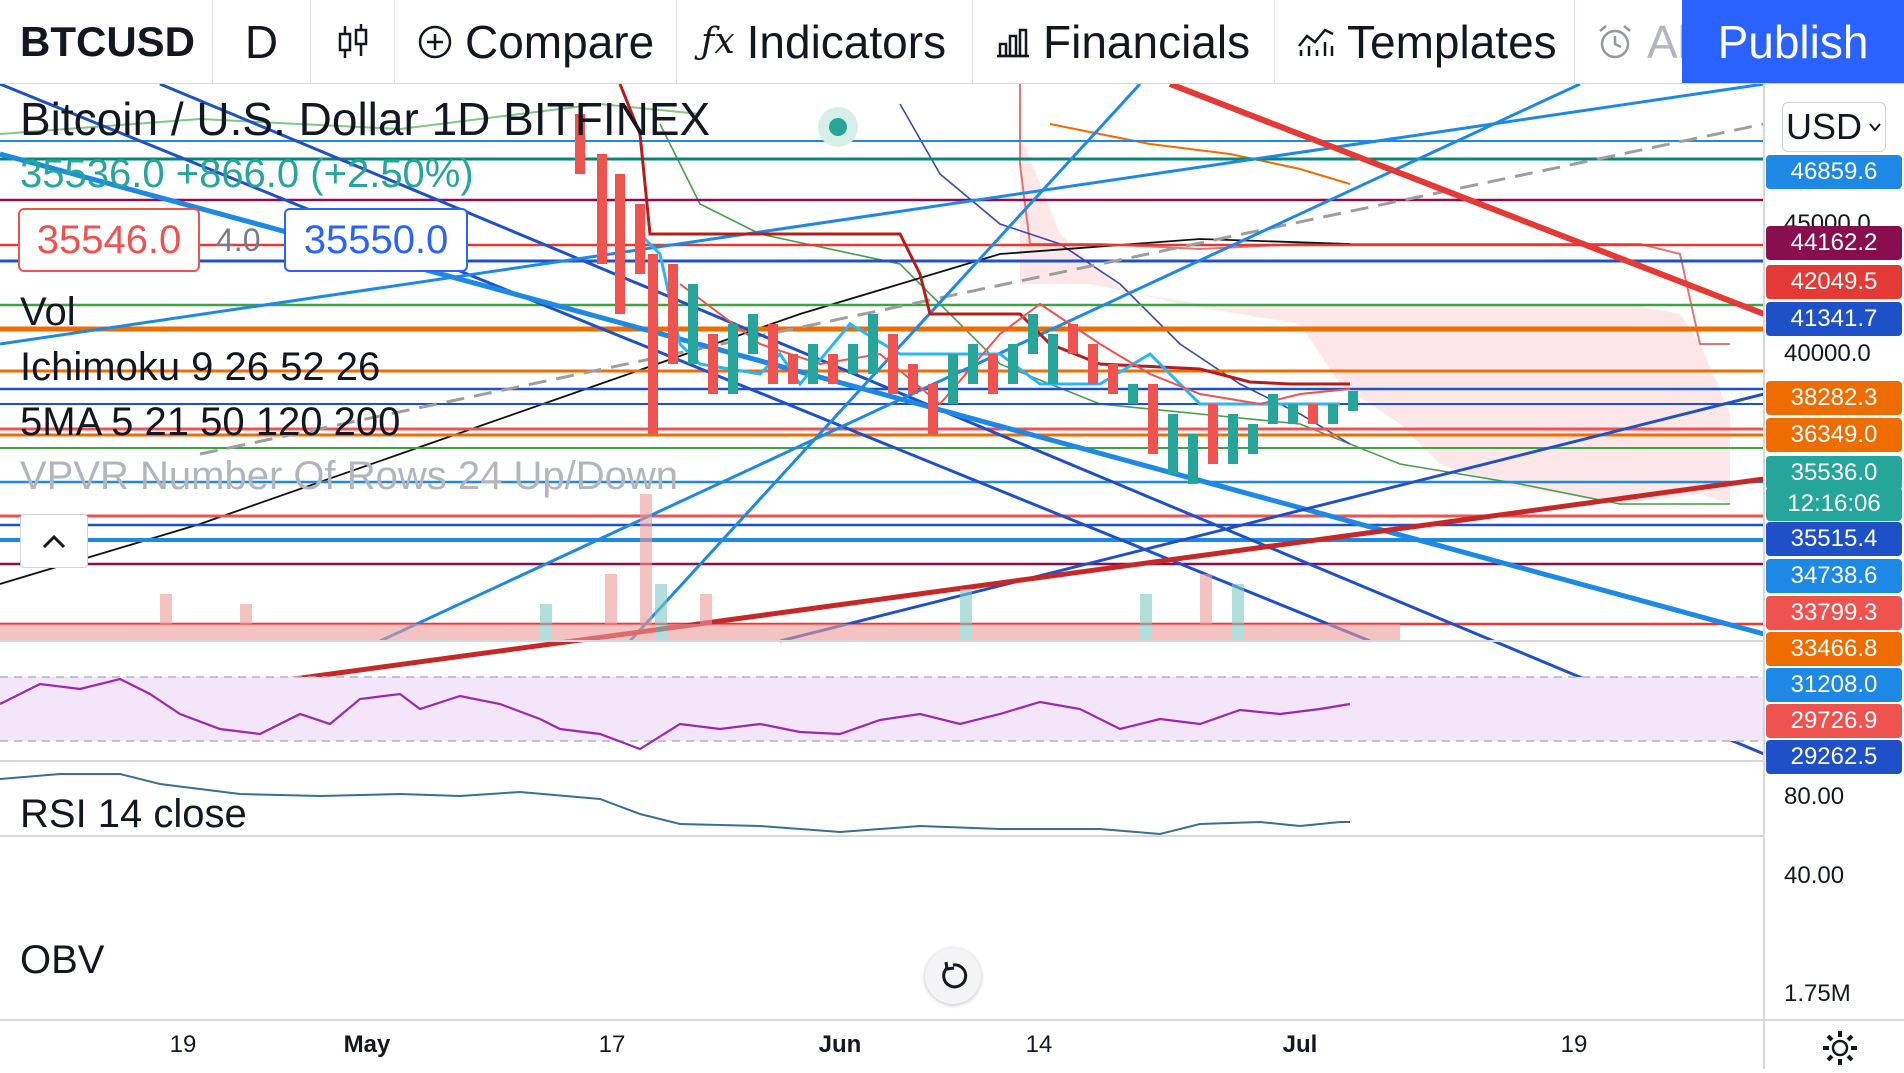 This screenshot has height=1073, width=1904. Describe the element at coordinates (1039, 1044) in the screenshot. I see `time-tick: 14` at that location.